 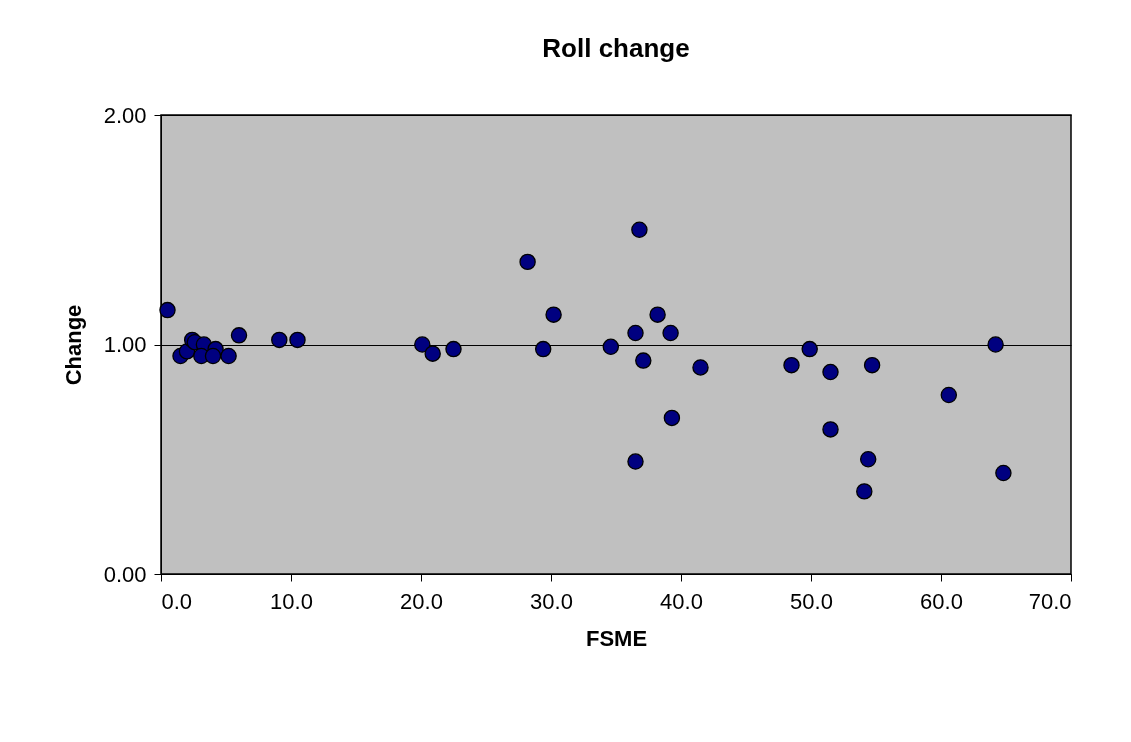 What do you see at coordinates (125, 574) in the screenshot?
I see `y-tick-label: 0.00` at bounding box center [125, 574].